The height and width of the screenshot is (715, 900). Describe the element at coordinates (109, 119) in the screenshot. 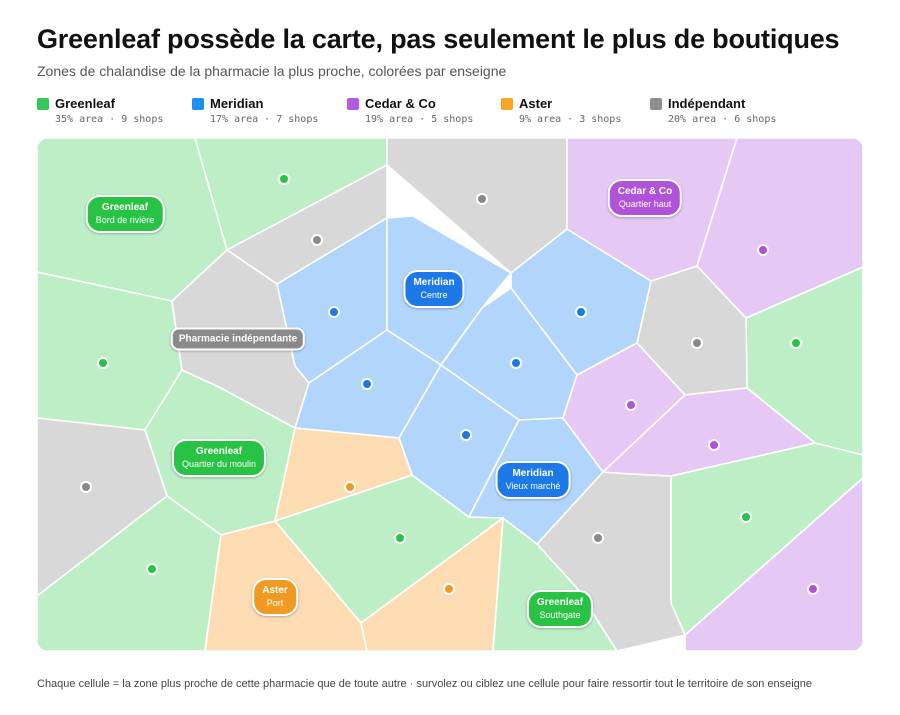

I see `legend-stats: 35% area · 9 shops` at that location.